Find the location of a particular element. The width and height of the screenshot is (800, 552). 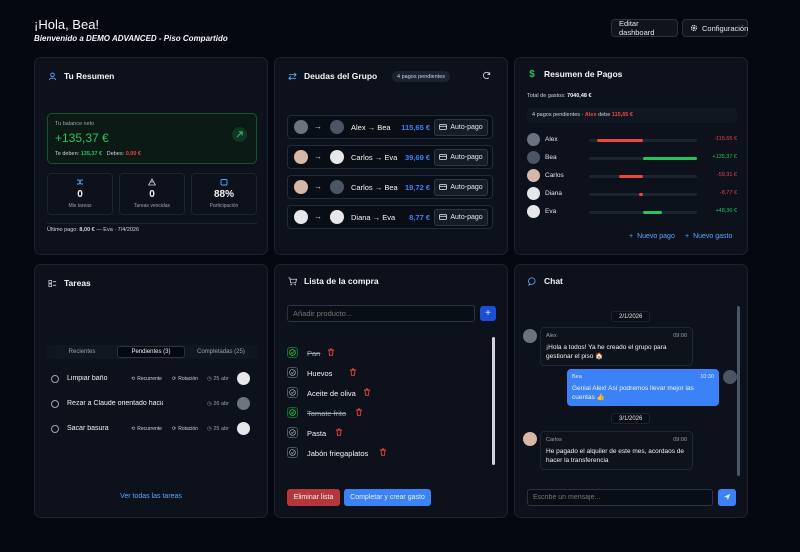

edit-dashboard-button: Editar dashboard is located at coordinates (644, 28).